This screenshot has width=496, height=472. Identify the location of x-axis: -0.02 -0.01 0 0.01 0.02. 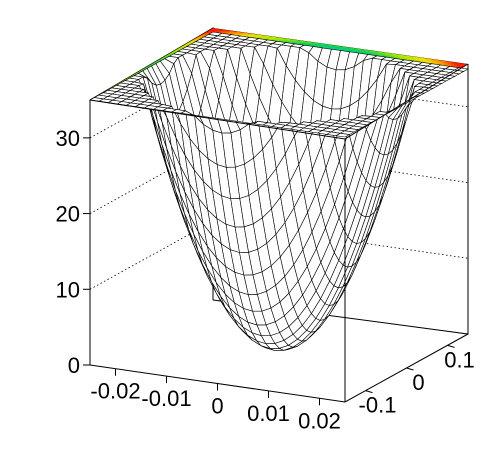
(215, 400).